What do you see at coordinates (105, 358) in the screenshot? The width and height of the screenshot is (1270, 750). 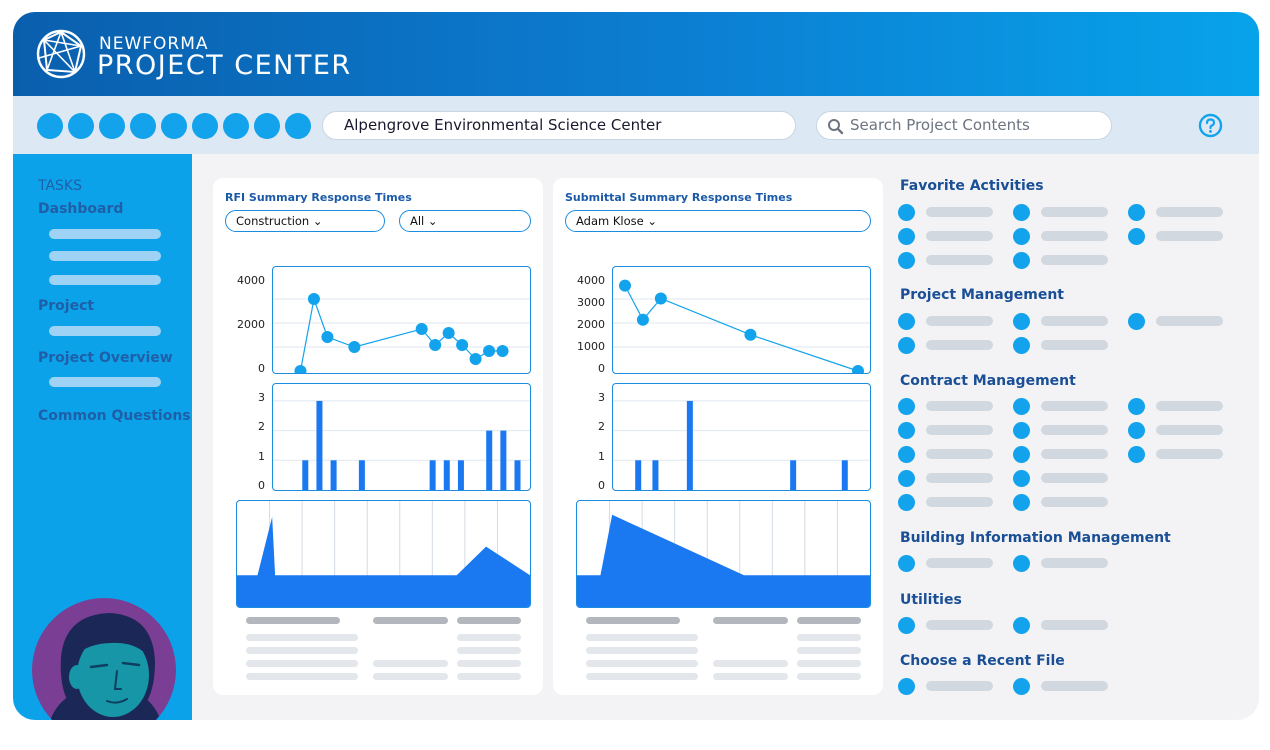 I see `sidebar-item-project-overview: Project Overview` at bounding box center [105, 358].